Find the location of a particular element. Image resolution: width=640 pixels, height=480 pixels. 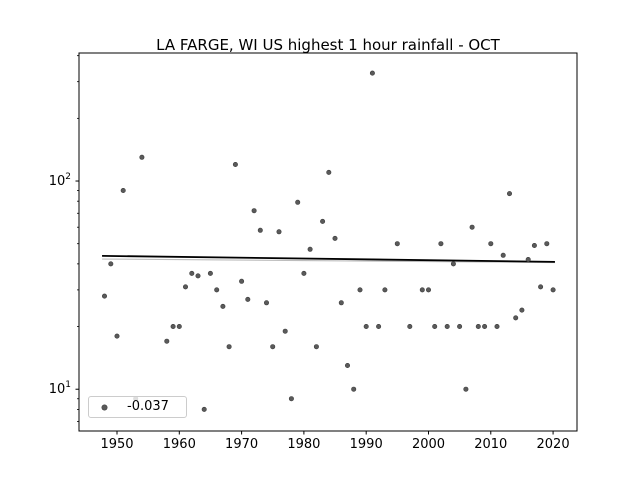

x-tick-label: 1950 is located at coordinates (116, 444).